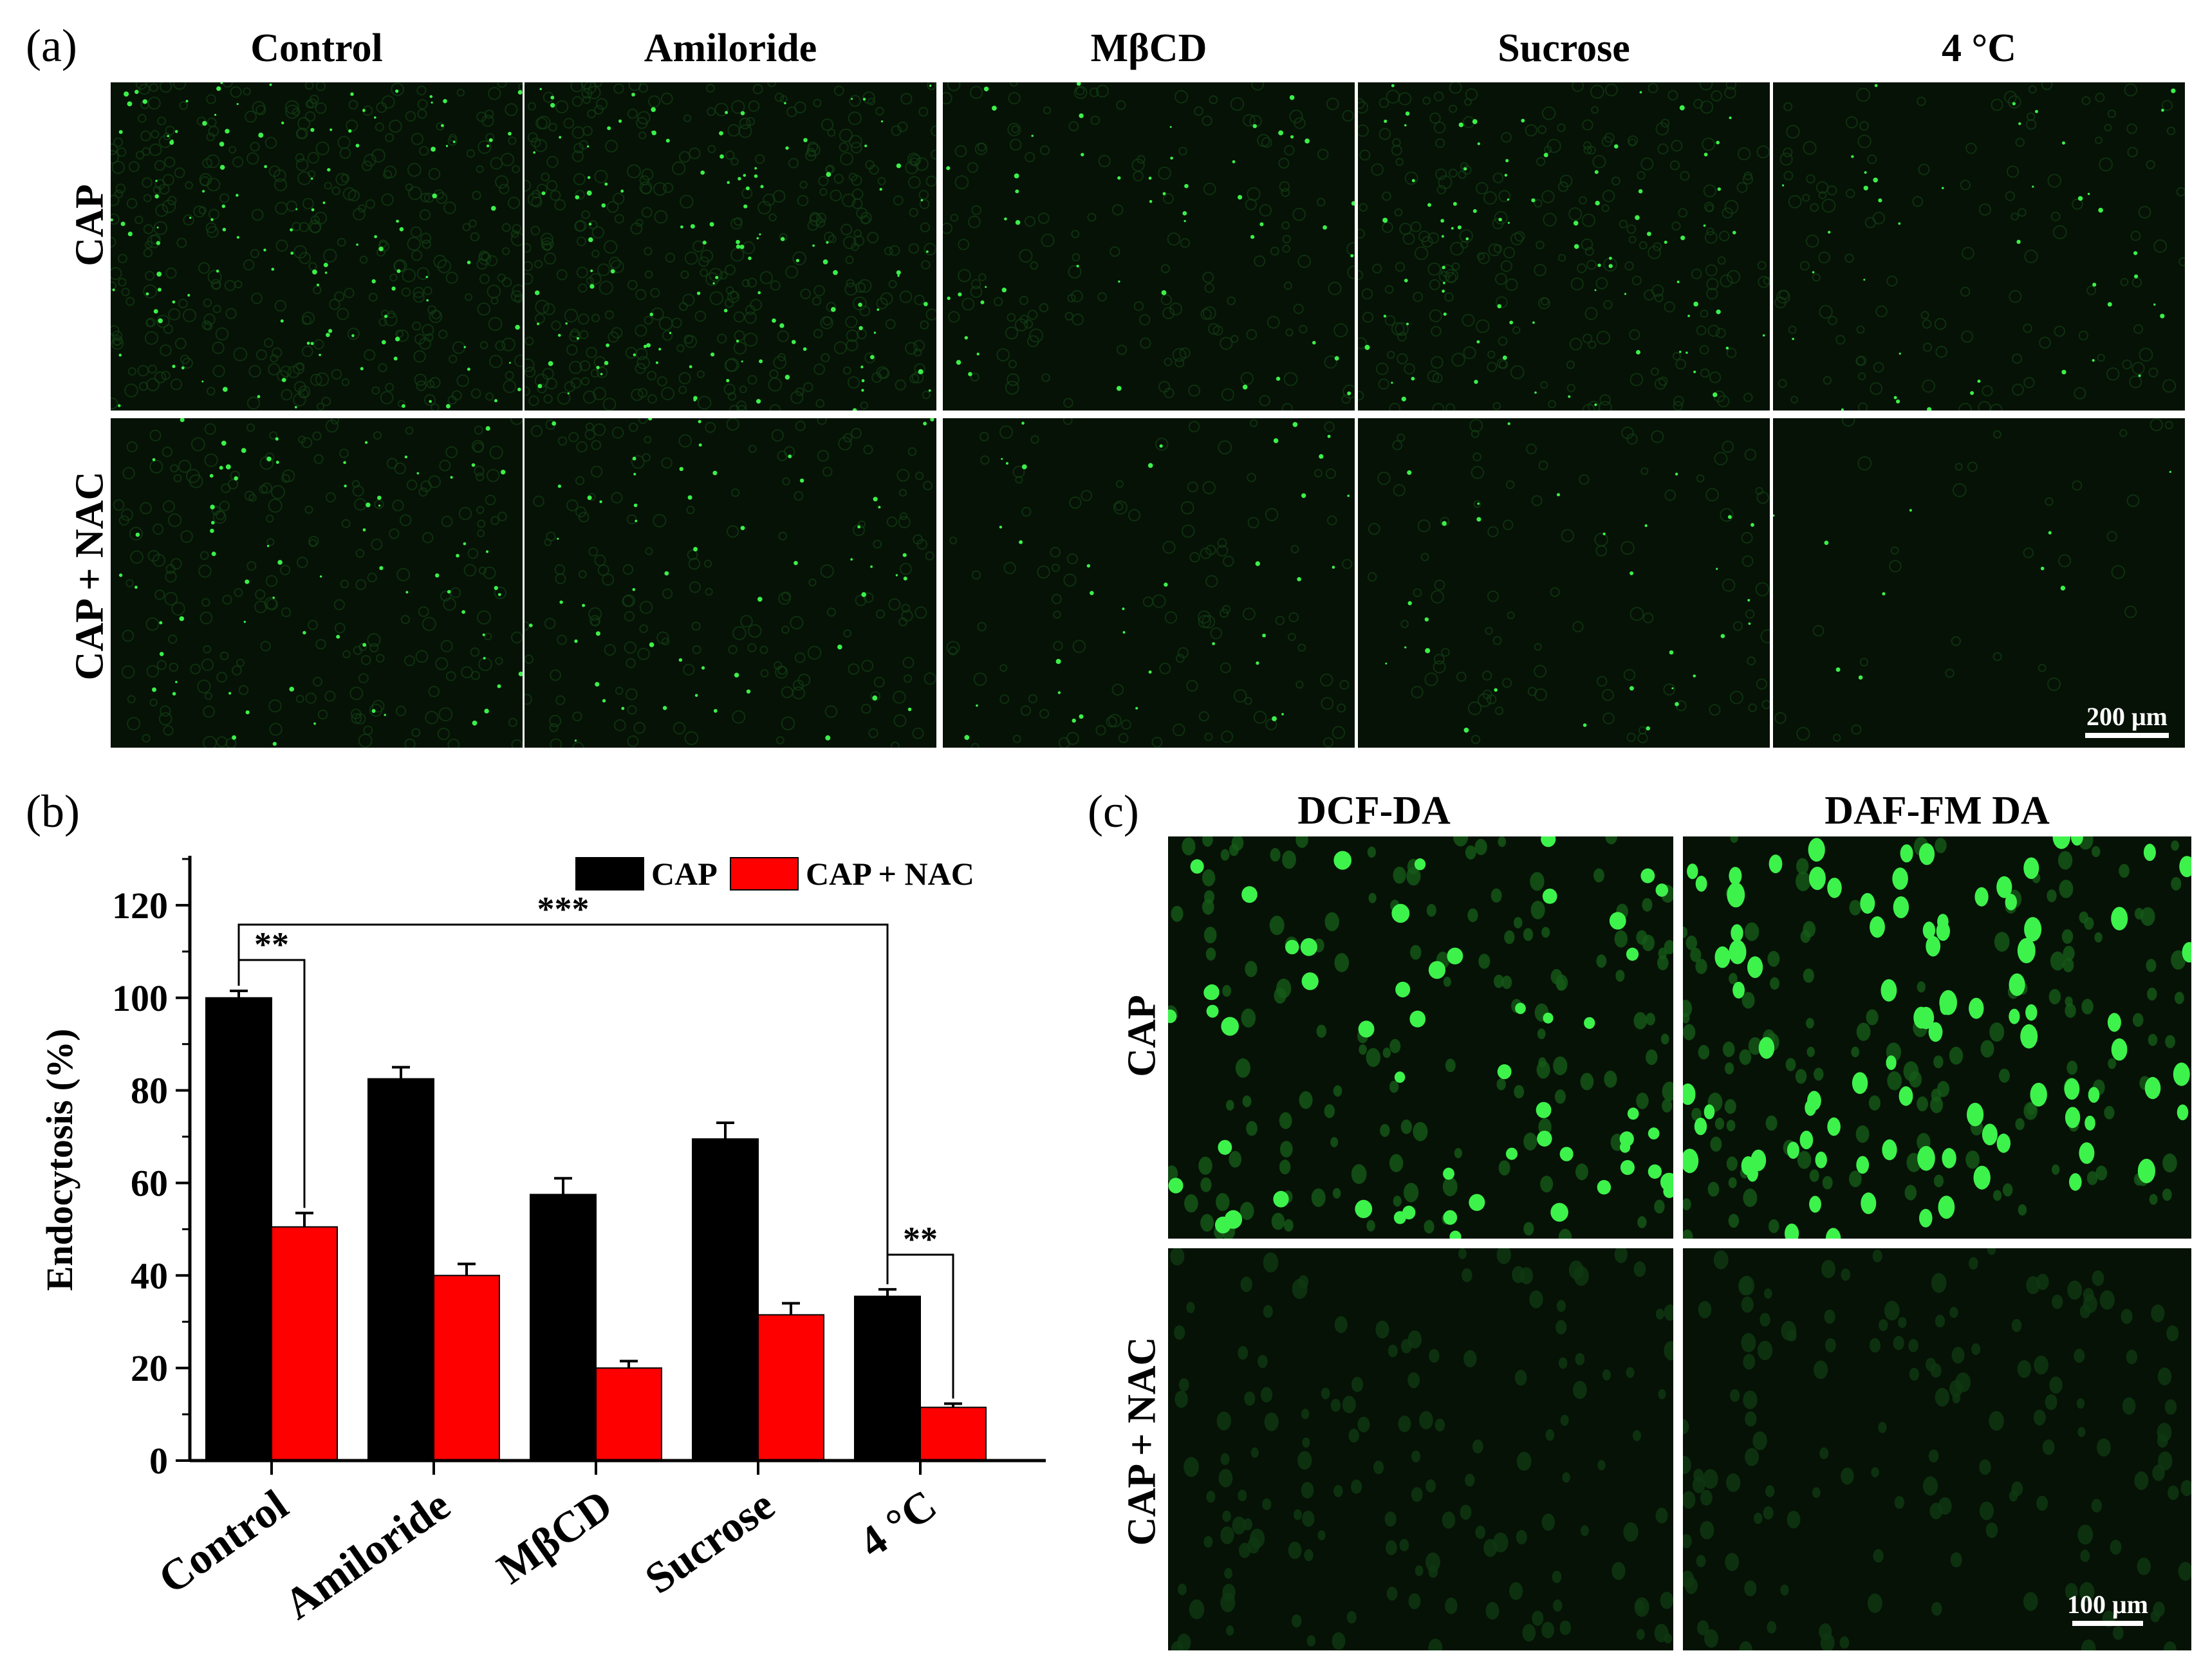 Image resolution: width=2210 pixels, height=1680 pixels. I want to click on x-tick-label: Control, so click(222, 1541).